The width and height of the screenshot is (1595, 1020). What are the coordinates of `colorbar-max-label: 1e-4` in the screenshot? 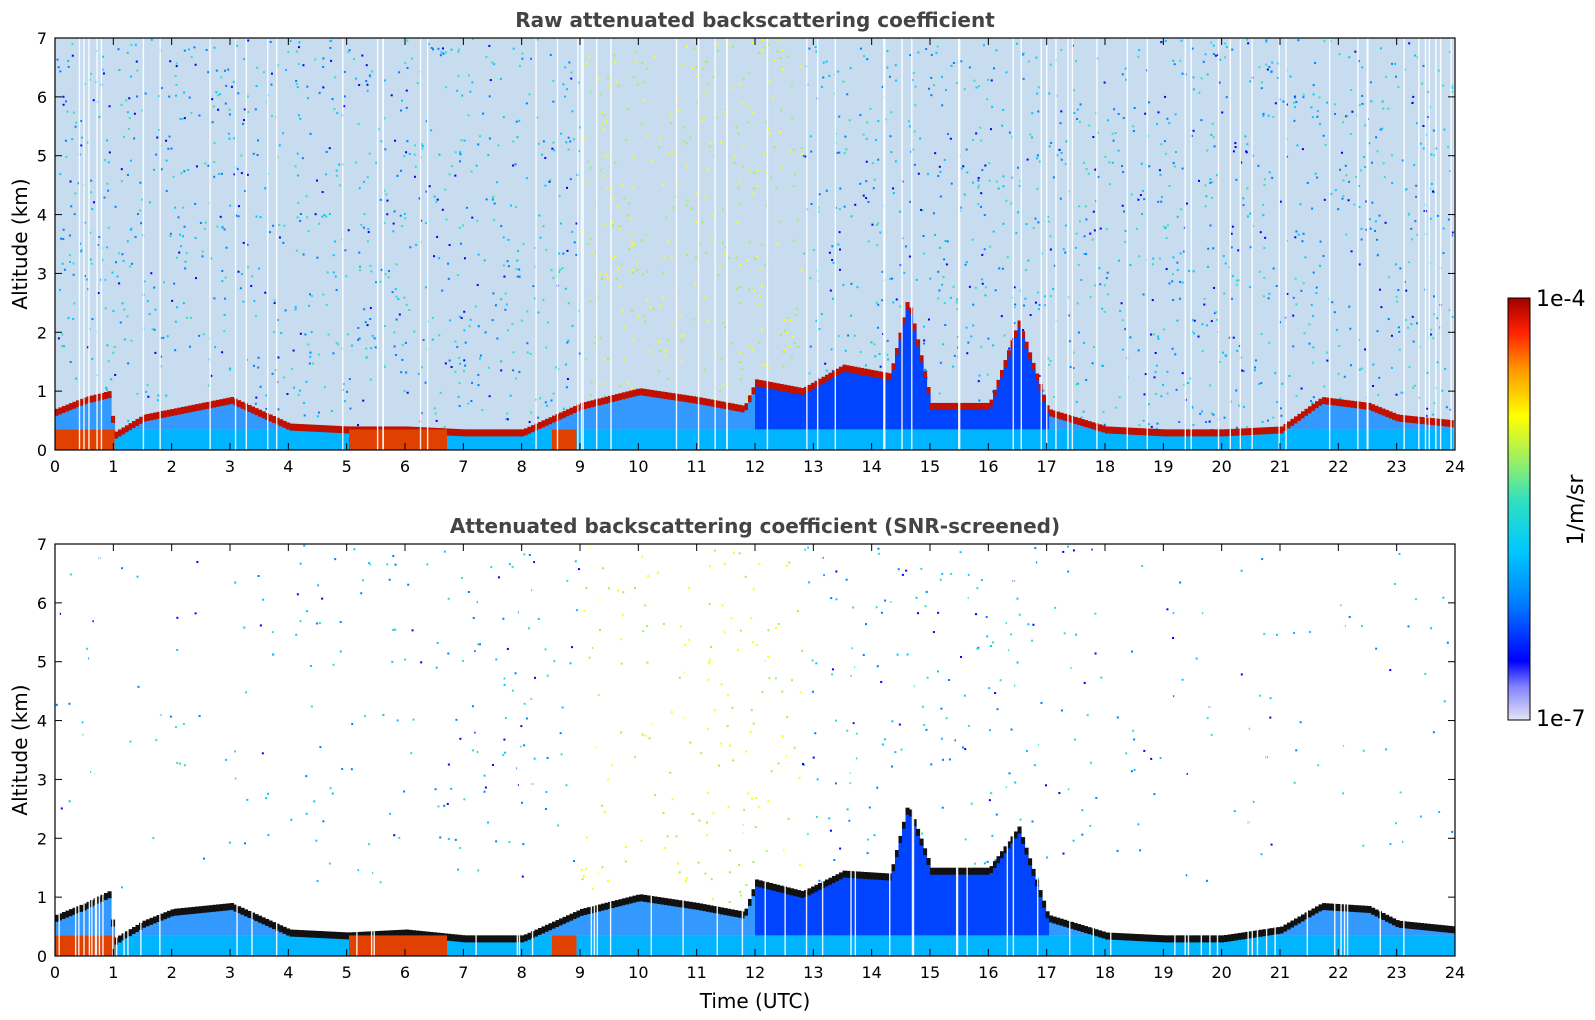 It's located at (1560, 299).